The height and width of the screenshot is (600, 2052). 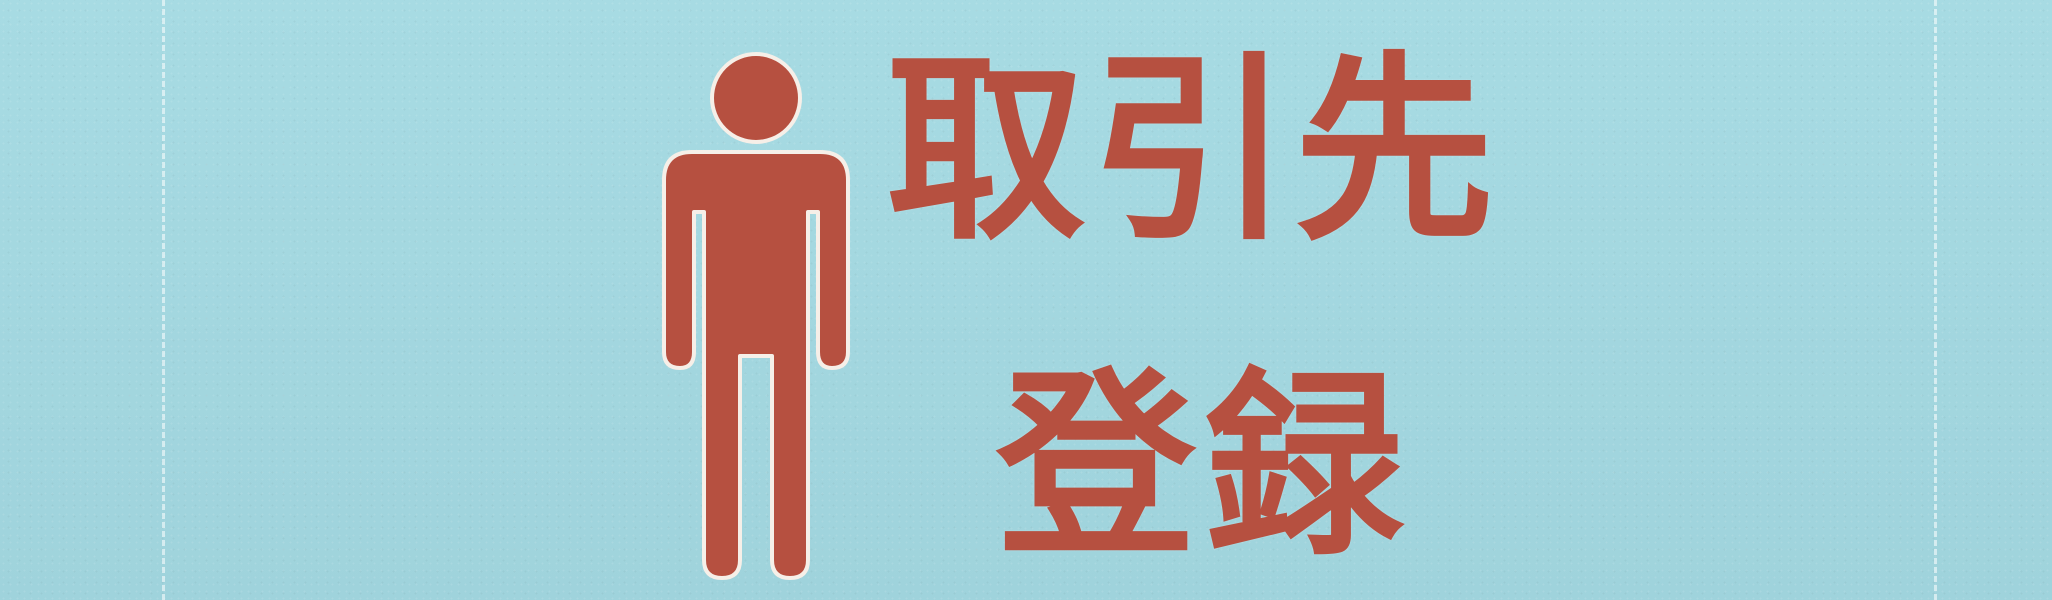 I want to click on title-line-1: 取引先, so click(x=1192, y=151).